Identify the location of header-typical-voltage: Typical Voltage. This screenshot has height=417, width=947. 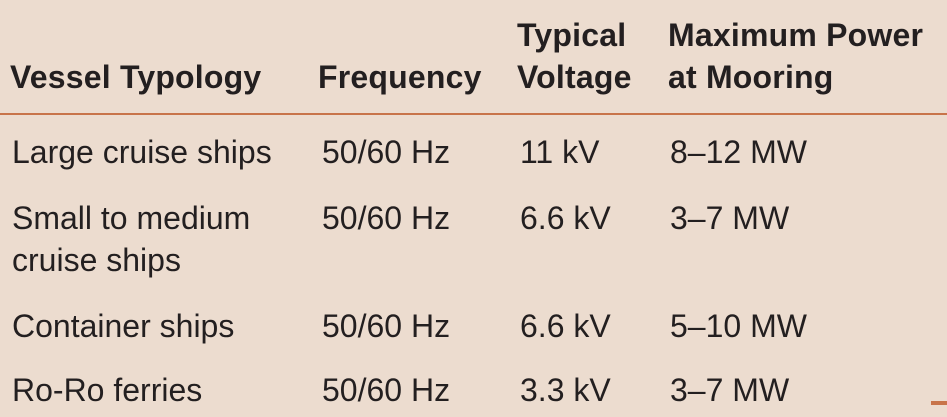
(574, 56).